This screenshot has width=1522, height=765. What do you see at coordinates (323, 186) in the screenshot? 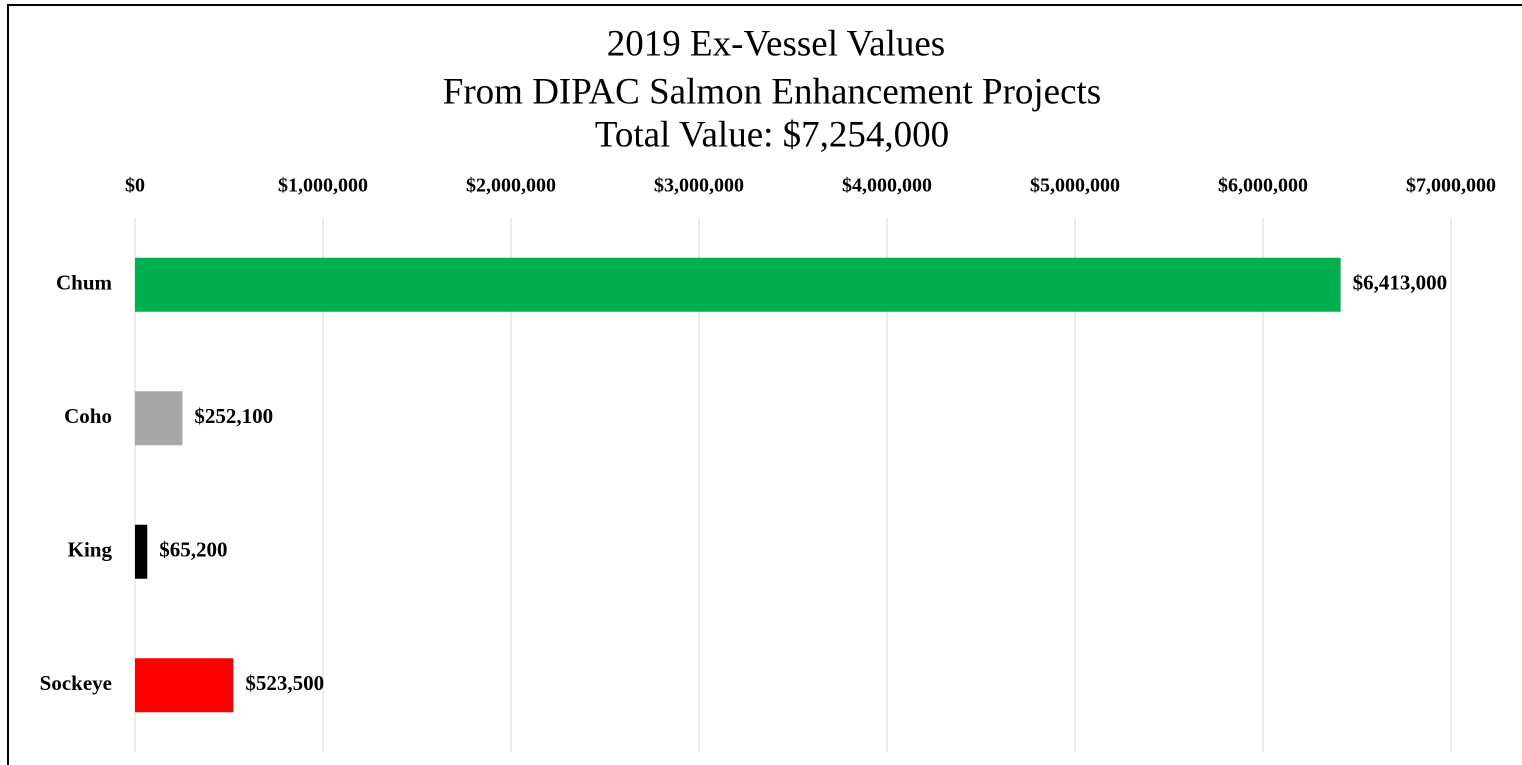
I see `x-tick-label: $1,000,000` at bounding box center [323, 186].